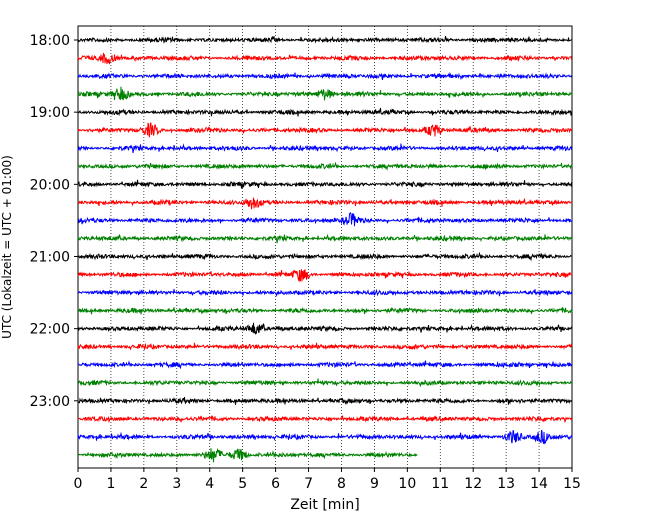 The width and height of the screenshot is (650, 520). Describe the element at coordinates (50, 330) in the screenshot. I see `y-tick-label: 22:00` at that location.